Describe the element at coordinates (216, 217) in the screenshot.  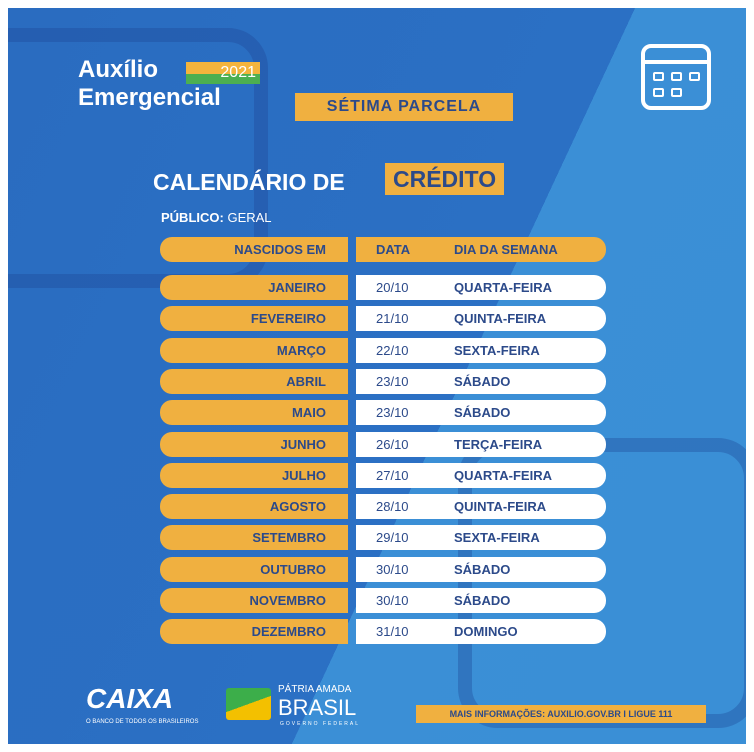
I see `audience: PÚBLICO: GERAL` at that location.